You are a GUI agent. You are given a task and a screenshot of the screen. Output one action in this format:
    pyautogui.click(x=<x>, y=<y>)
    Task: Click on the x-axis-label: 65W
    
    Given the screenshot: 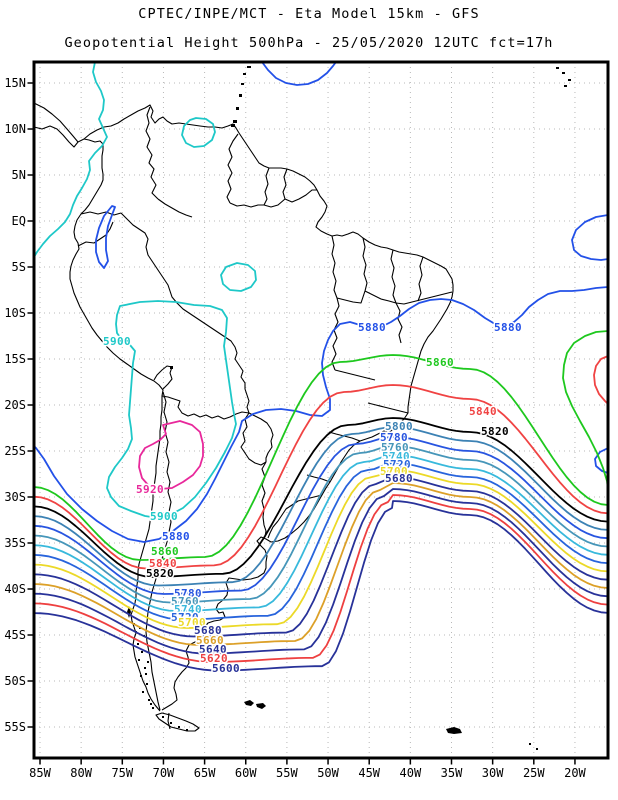 What is the action you would take?
    pyautogui.click(x=205, y=773)
    